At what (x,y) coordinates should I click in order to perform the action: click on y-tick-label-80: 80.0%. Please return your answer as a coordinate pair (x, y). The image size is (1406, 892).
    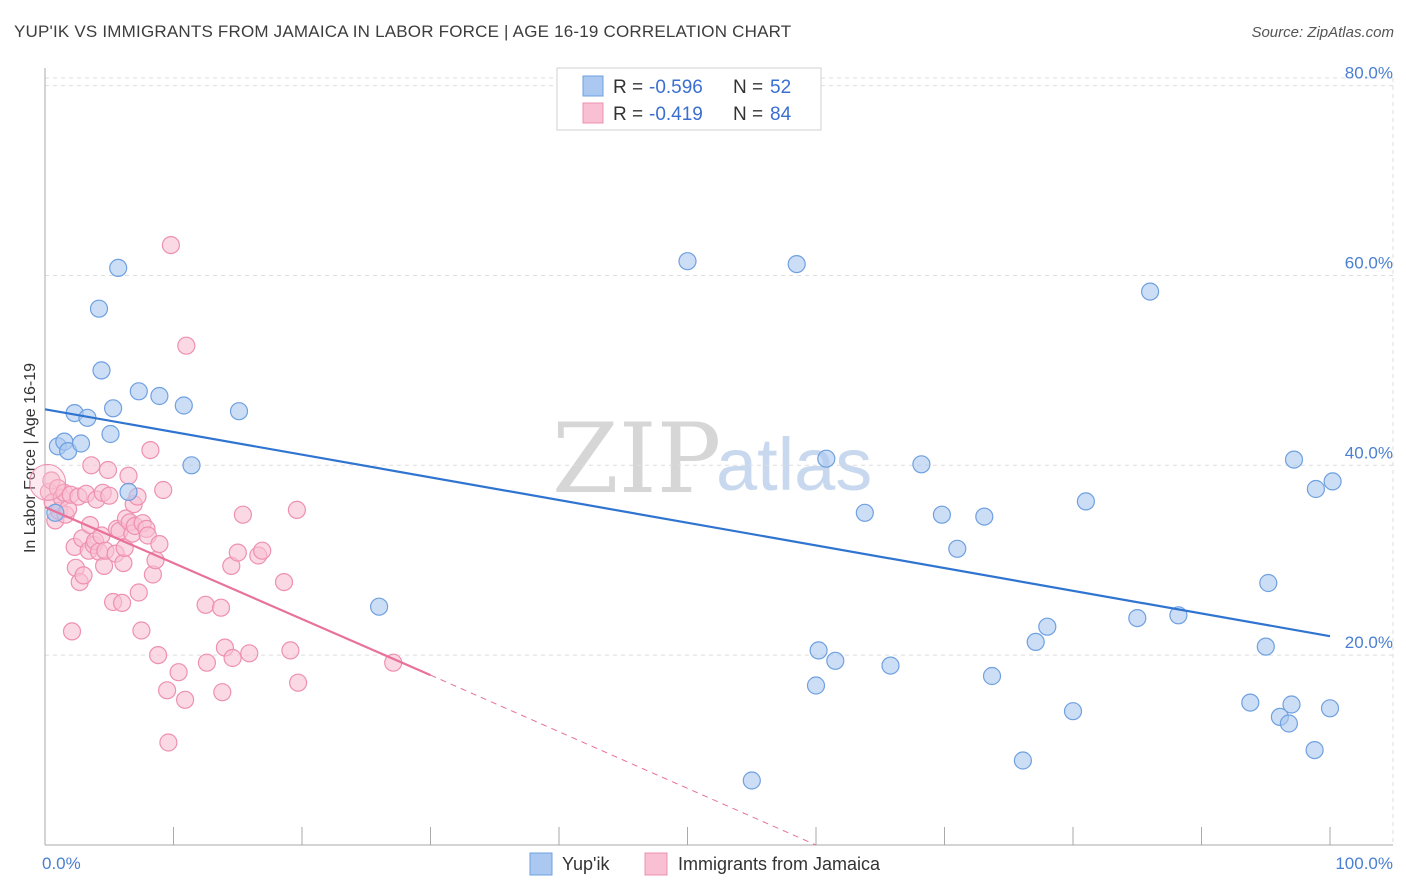
    Looking at the image, I should click on (1369, 73).